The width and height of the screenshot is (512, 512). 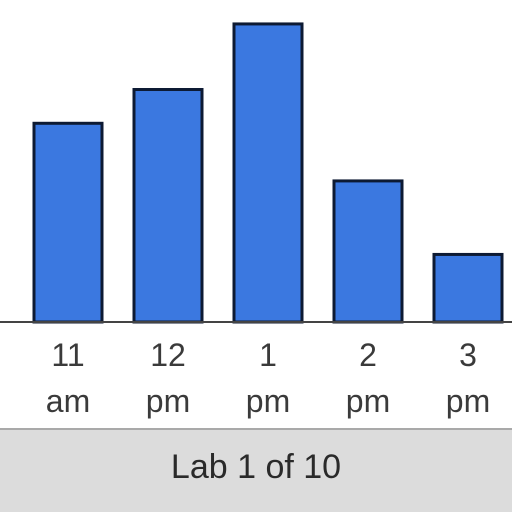 I want to click on tick-label-11-am-line2: am, so click(x=68, y=401).